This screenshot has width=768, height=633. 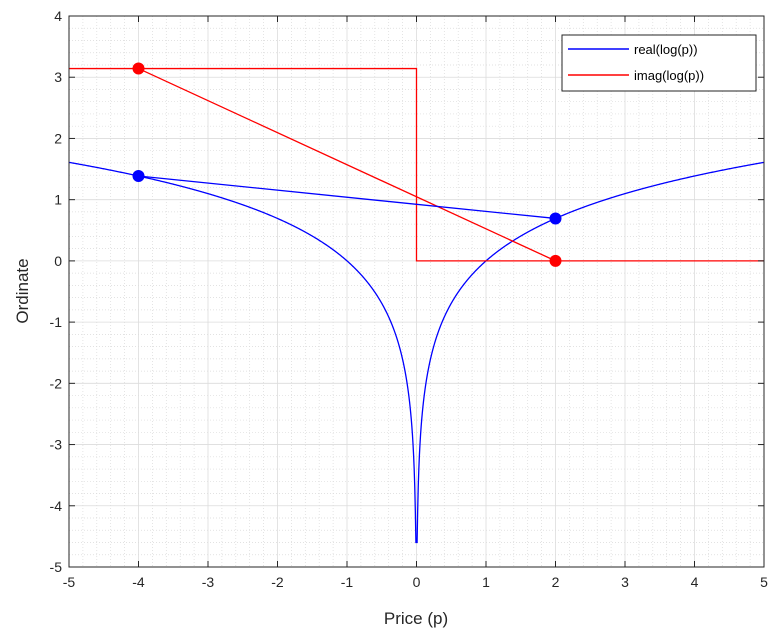 I want to click on y-tick-label: -4, so click(x=56, y=506).